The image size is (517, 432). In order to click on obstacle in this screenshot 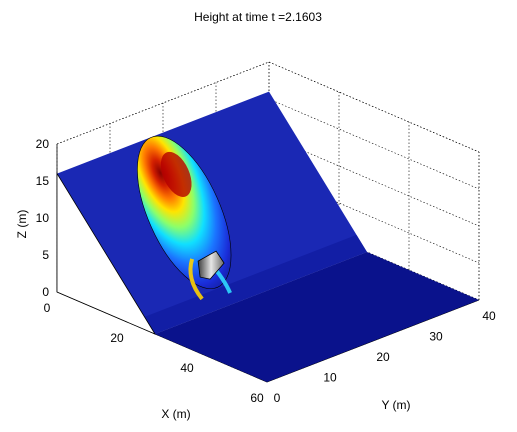, I will do `click(211, 265)`.